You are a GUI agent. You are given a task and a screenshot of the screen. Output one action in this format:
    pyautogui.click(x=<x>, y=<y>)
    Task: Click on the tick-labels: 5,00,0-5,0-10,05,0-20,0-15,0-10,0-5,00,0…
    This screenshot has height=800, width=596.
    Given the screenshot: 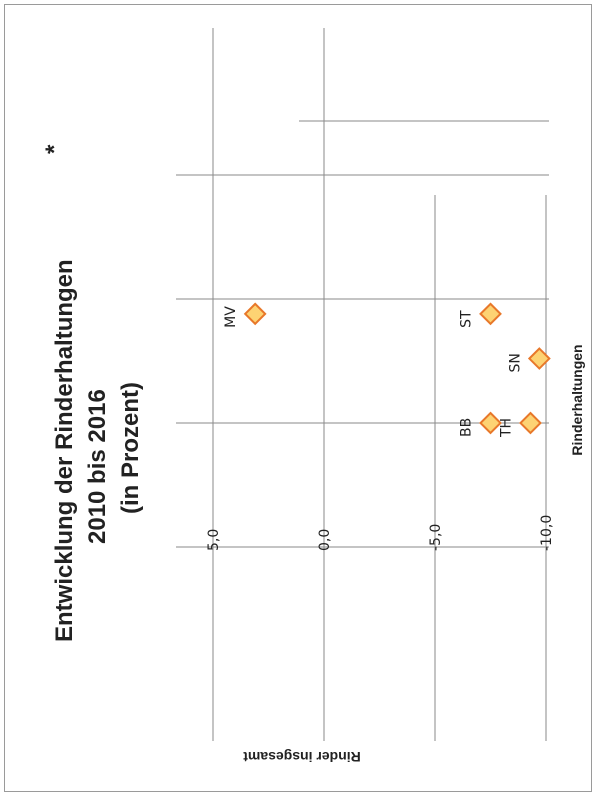 What is the action you would take?
    pyautogui.click(x=380, y=533)
    